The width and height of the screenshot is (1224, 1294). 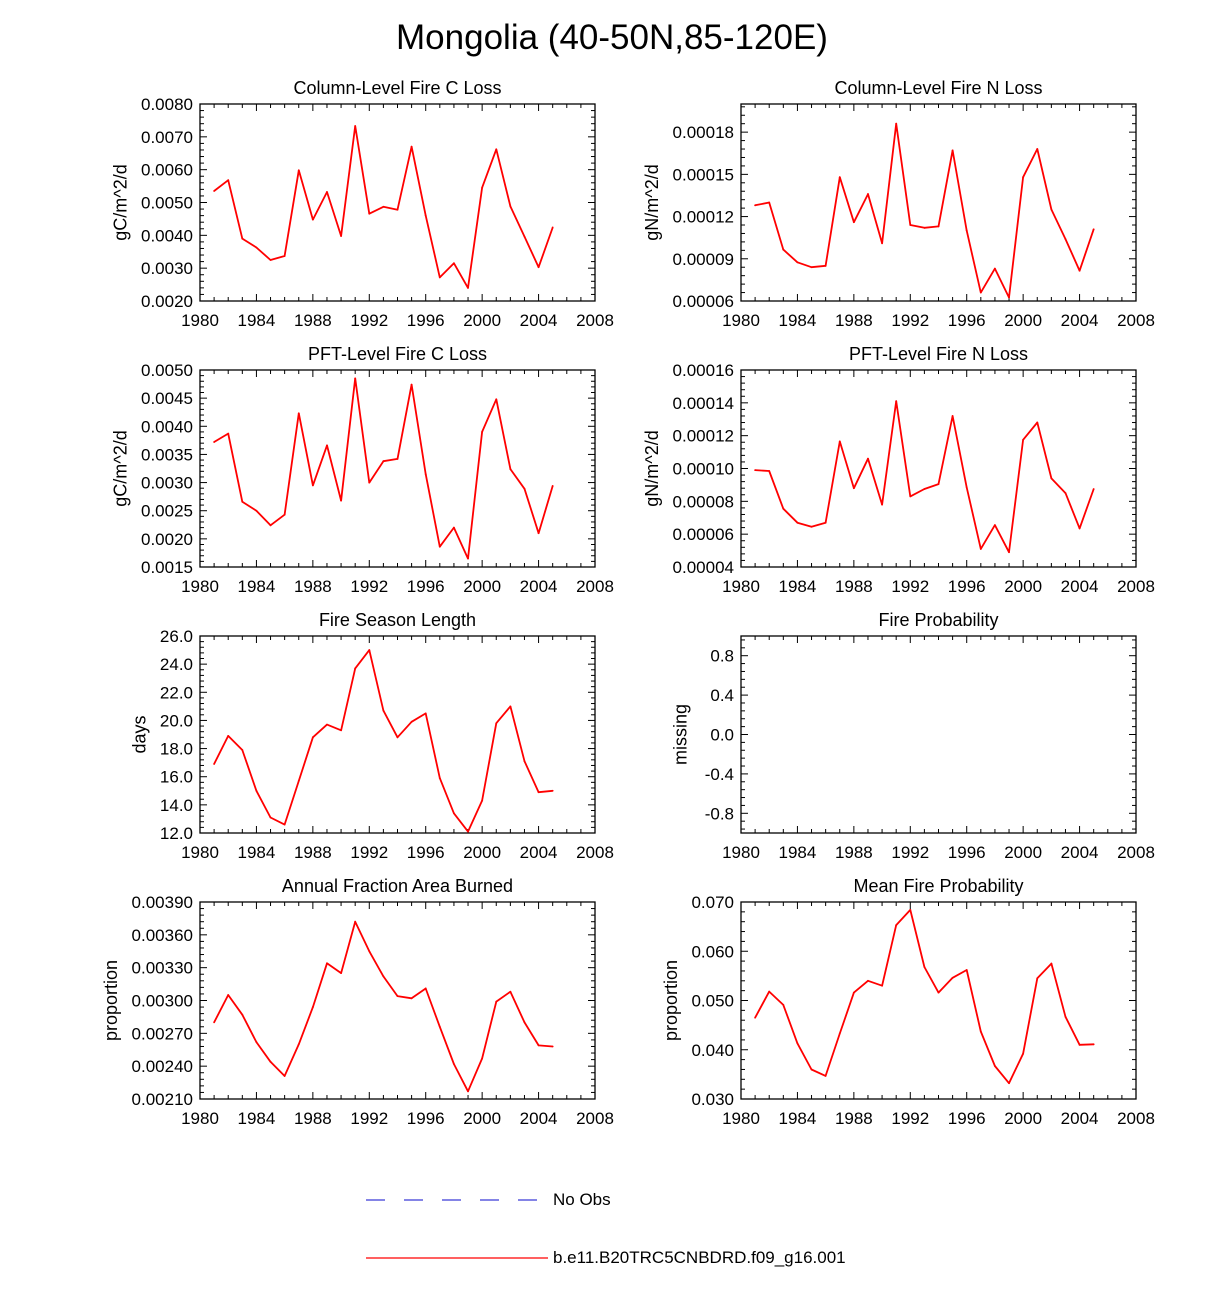 I want to click on y-tick-label: 0.8, so click(x=722, y=656).